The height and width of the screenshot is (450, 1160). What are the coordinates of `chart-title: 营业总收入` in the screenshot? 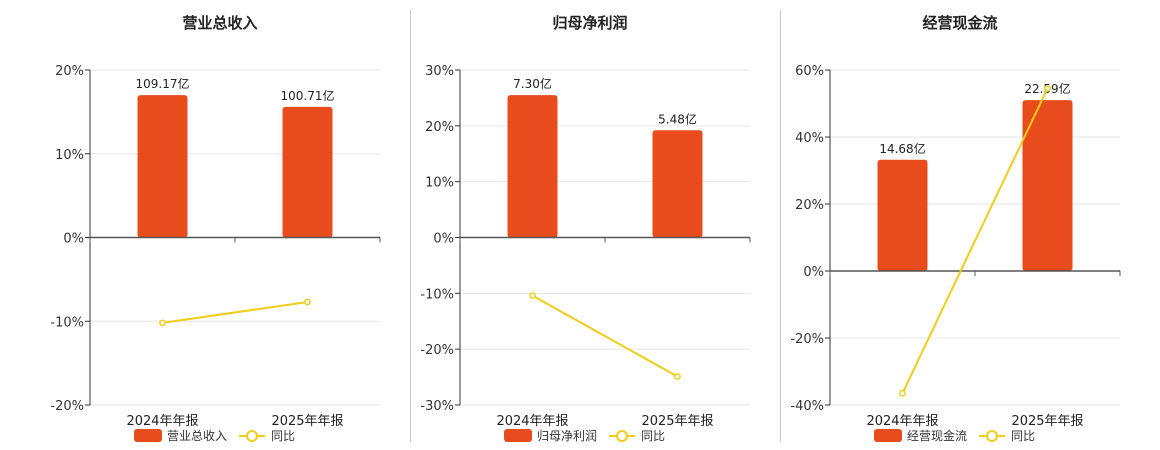 It's located at (219, 23).